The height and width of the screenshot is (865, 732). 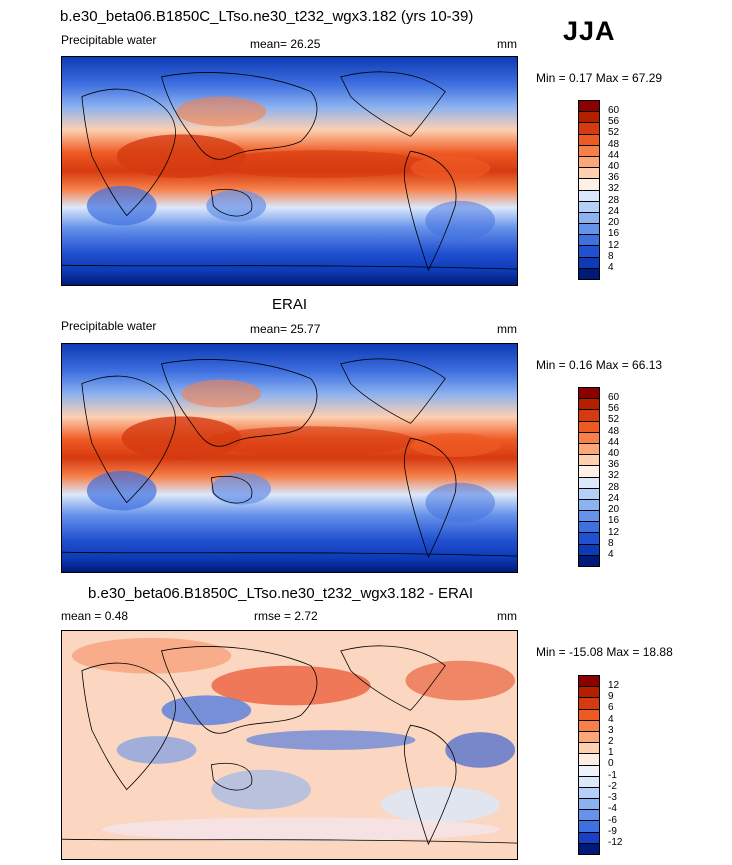 I want to click on panel-1-colorbar-tick: 4, so click(x=611, y=267).